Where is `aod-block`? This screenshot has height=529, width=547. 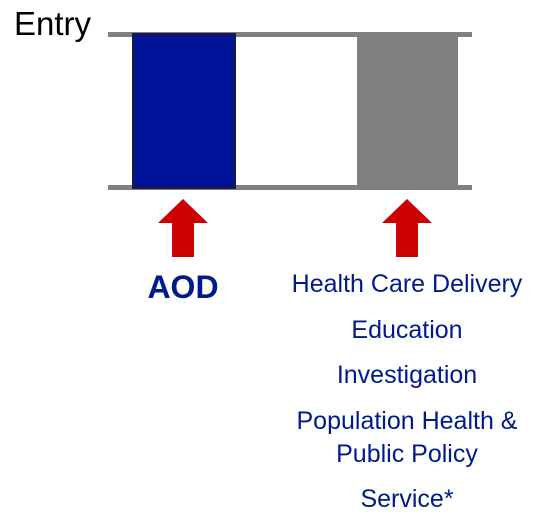
aod-block is located at coordinates (184, 111).